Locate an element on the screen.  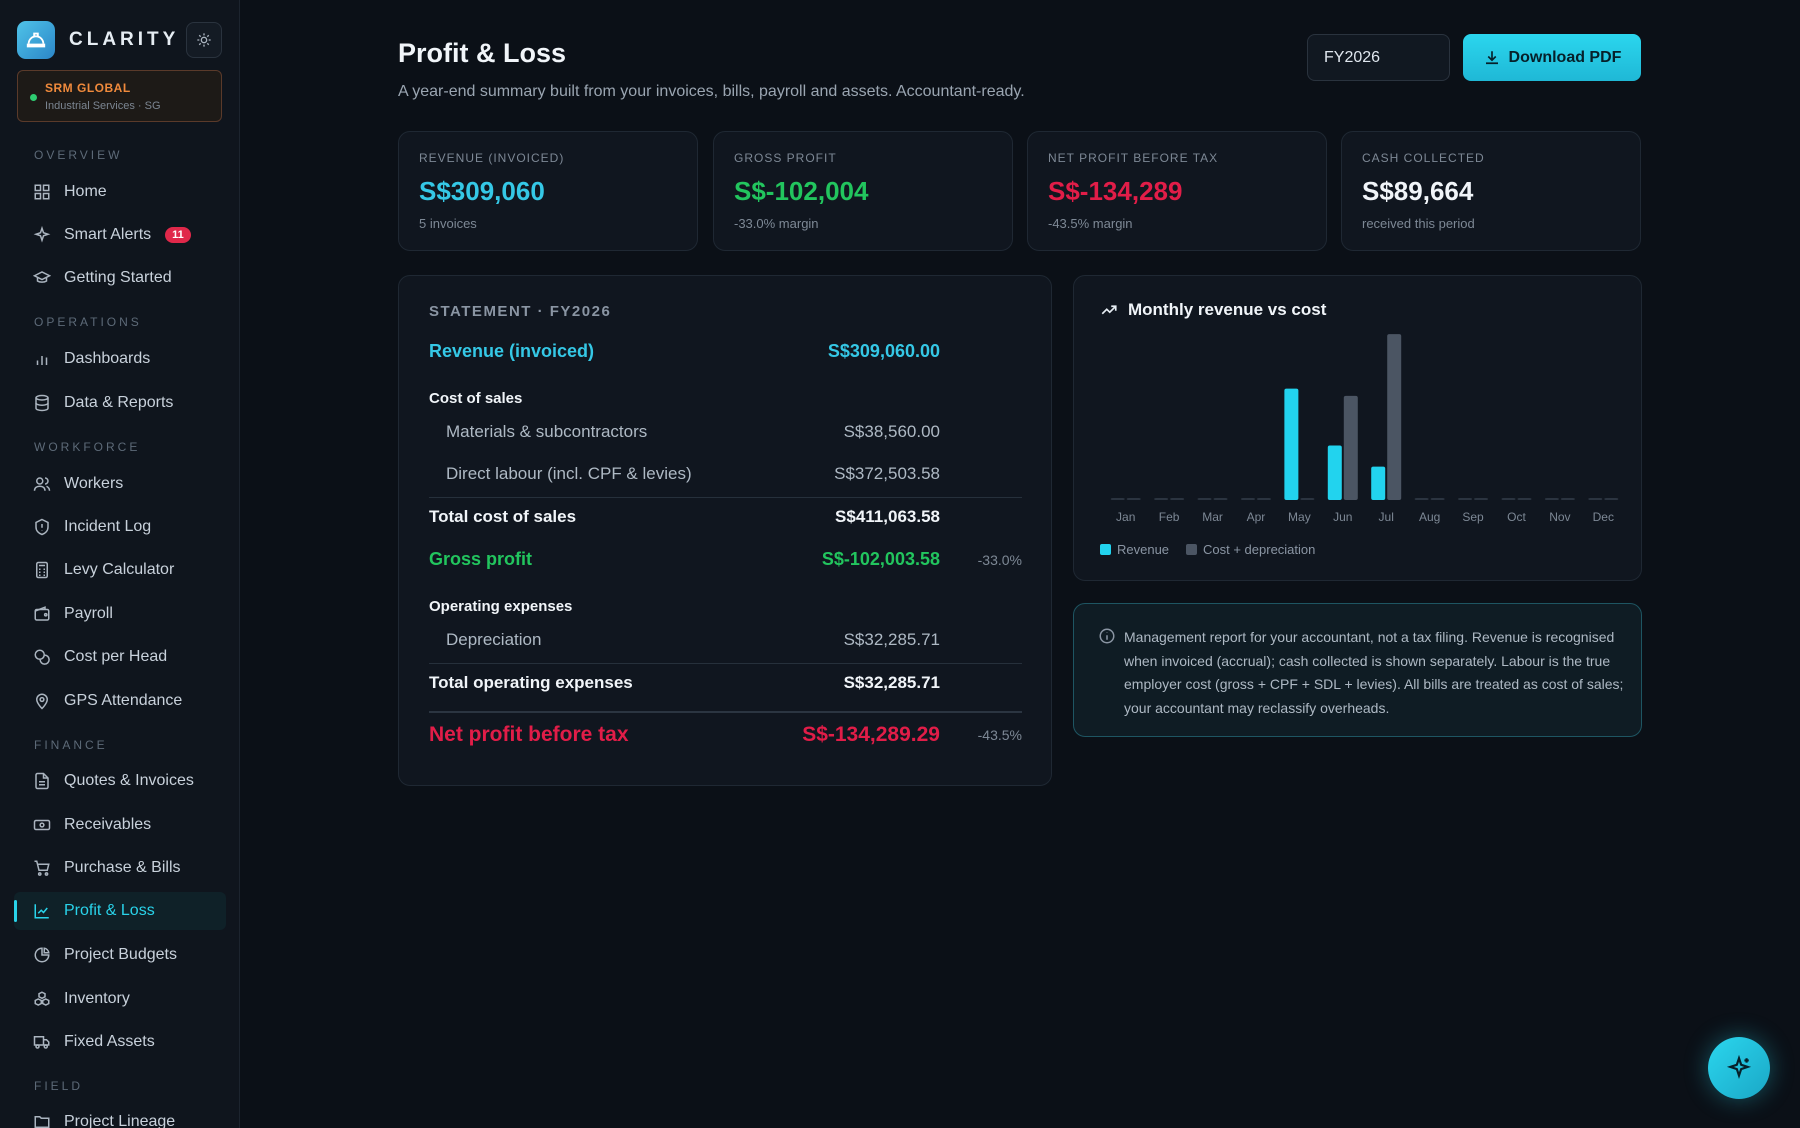
file-text-icon is located at coordinates (42, 781).